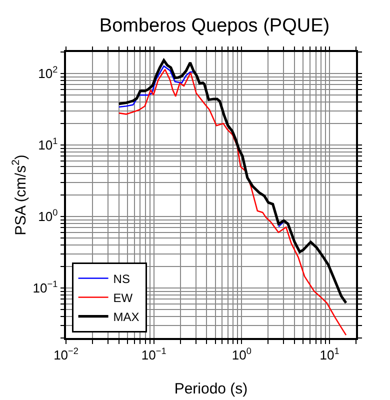 This screenshot has height=400, width=390. I want to click on legend-label: NS, so click(121, 279).